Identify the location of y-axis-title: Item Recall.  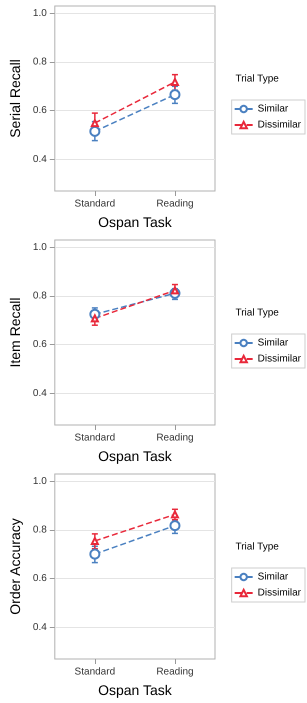
(15, 332).